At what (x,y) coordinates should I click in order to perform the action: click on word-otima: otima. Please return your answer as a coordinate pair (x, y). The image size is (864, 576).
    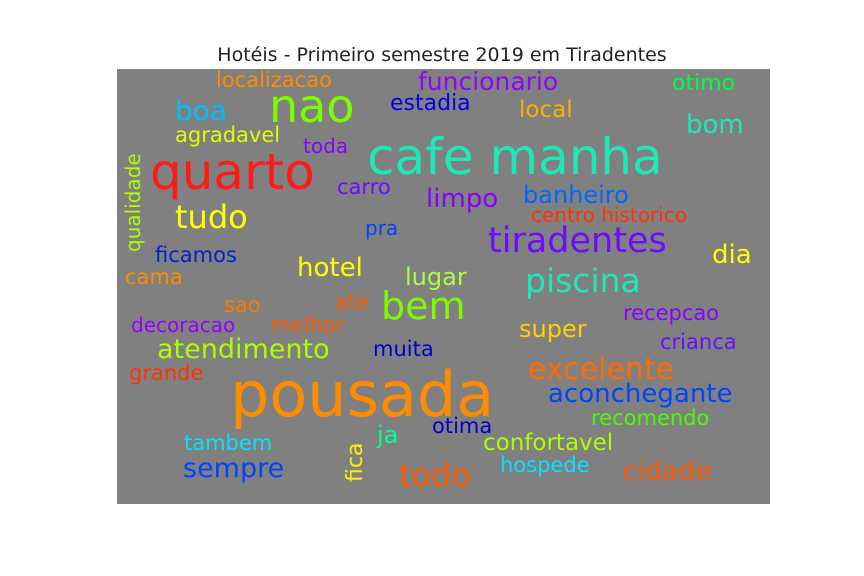
    Looking at the image, I should click on (462, 426).